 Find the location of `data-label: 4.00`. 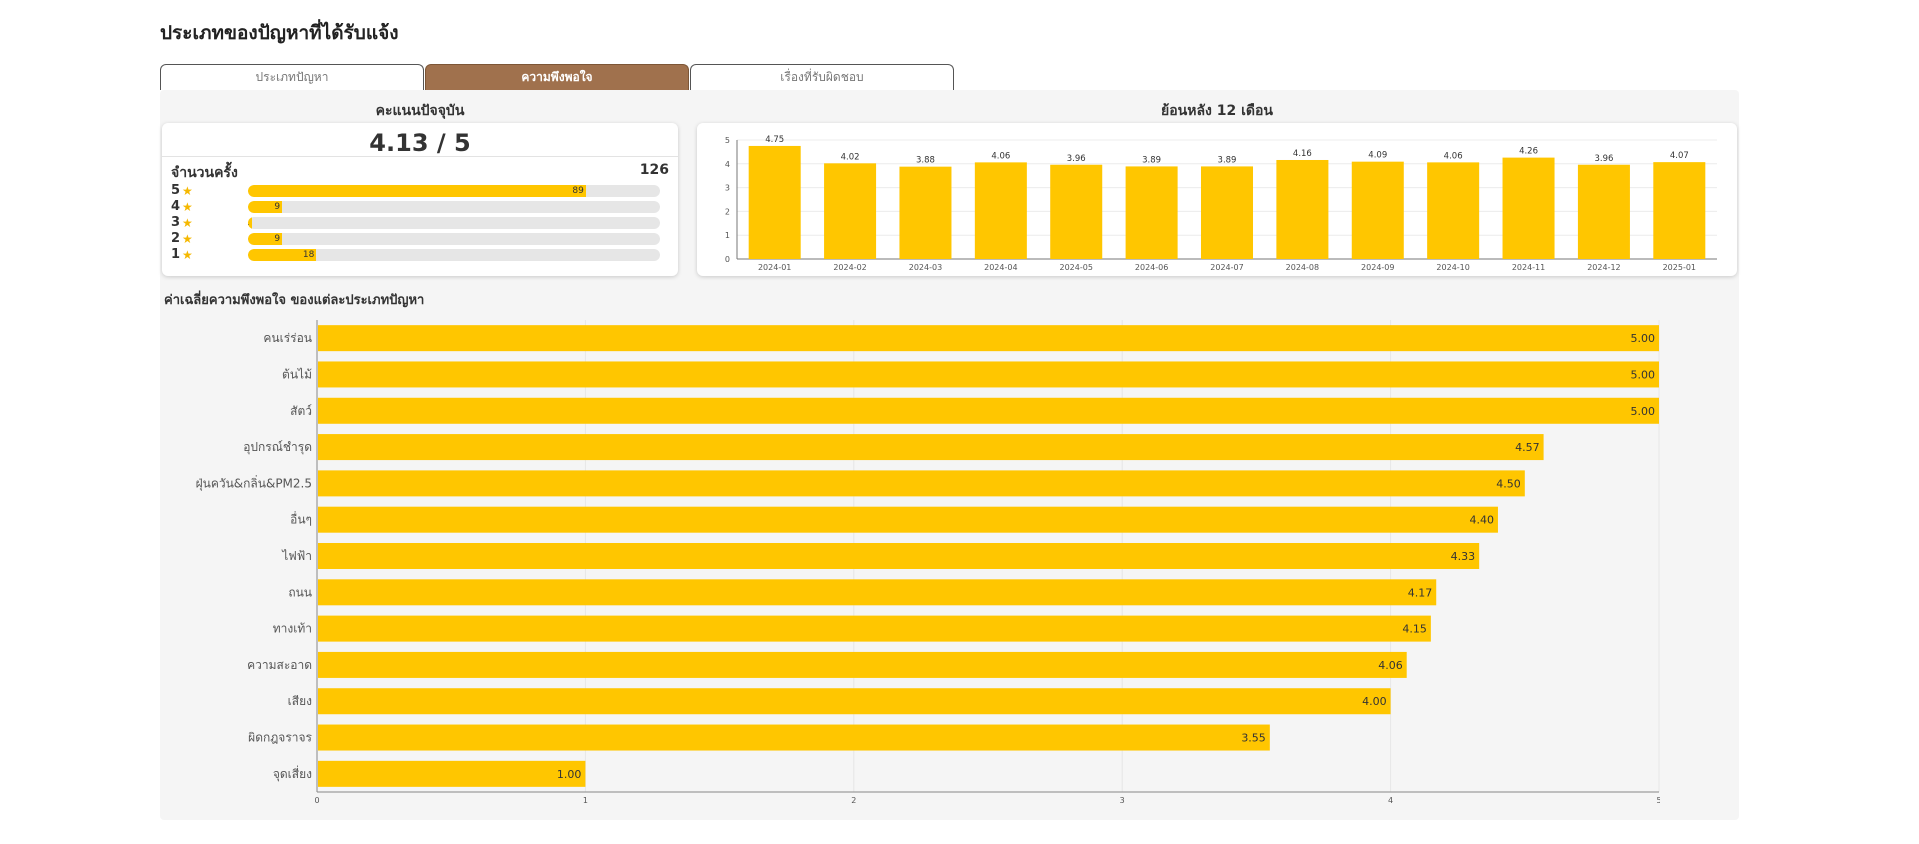

data-label: 4.00 is located at coordinates (1374, 701).